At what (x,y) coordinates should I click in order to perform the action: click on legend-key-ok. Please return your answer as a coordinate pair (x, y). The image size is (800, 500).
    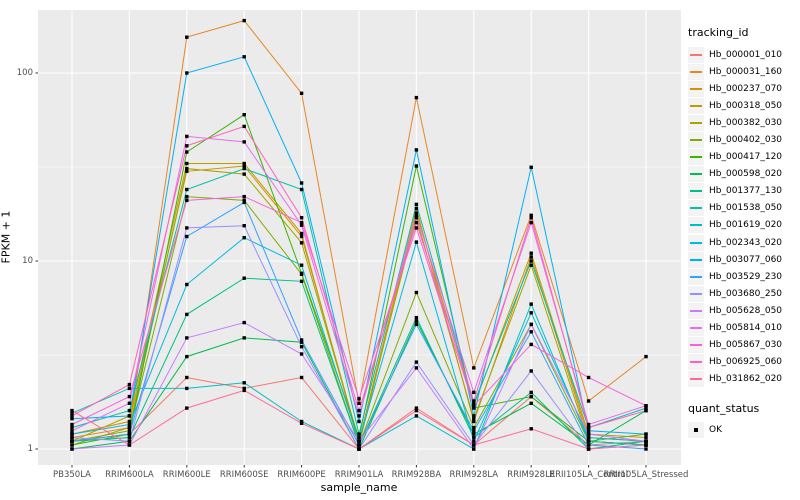
    Looking at the image, I should click on (696, 430).